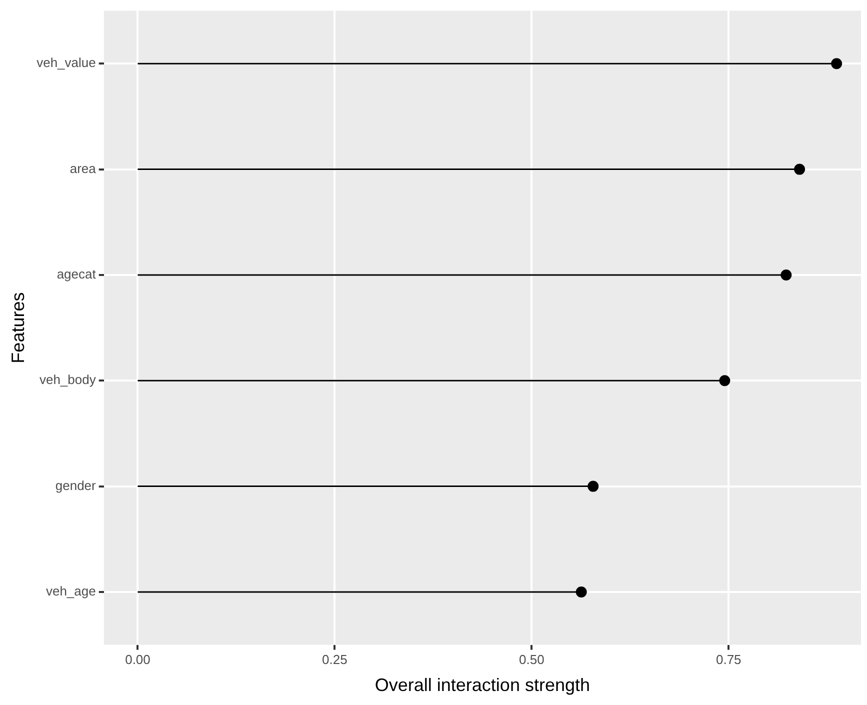 The image size is (867, 705). Describe the element at coordinates (67, 380) in the screenshot. I see `y-tick-label: veh_body` at that location.